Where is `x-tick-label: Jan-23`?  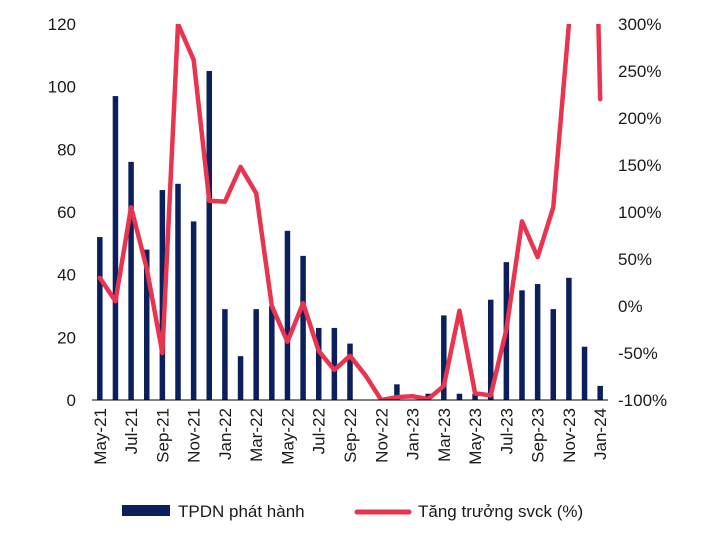
x-tick-label: Jan-23 is located at coordinates (413, 434).